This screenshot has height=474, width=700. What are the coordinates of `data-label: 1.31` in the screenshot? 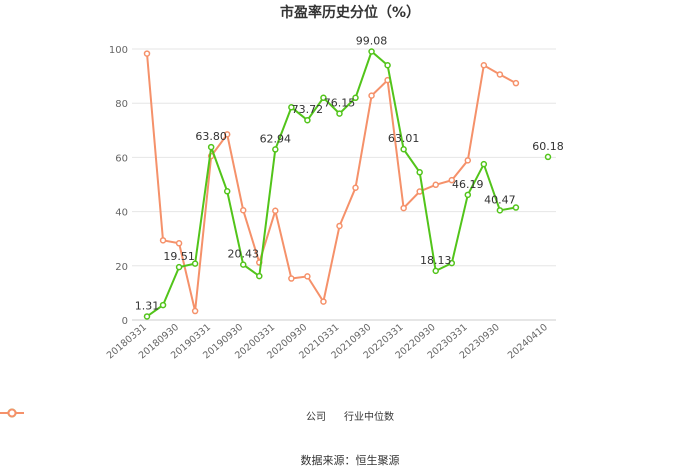 It's located at (147, 305).